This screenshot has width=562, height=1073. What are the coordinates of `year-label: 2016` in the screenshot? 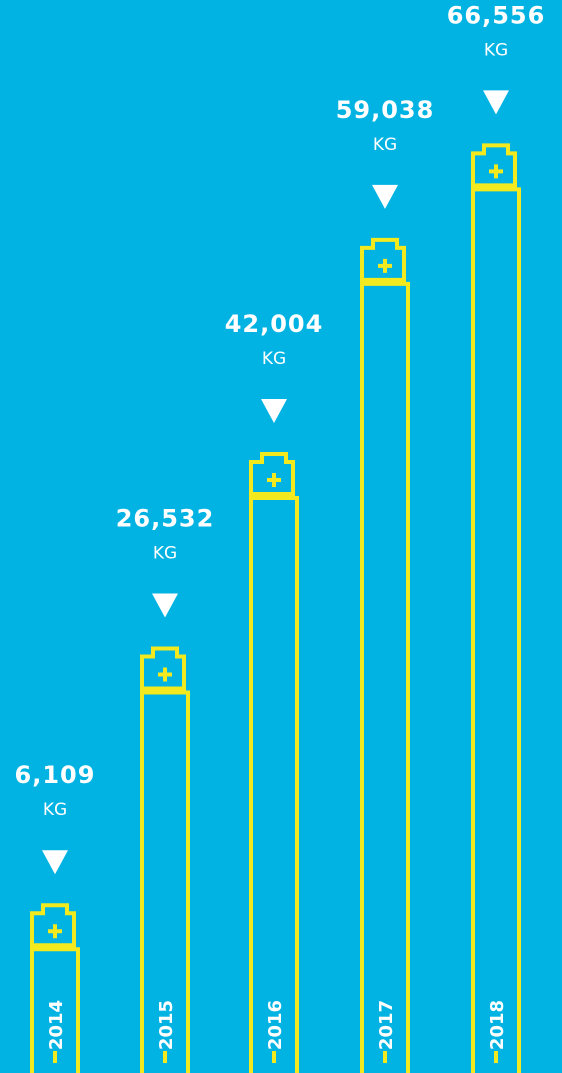 It's located at (275, 1025).